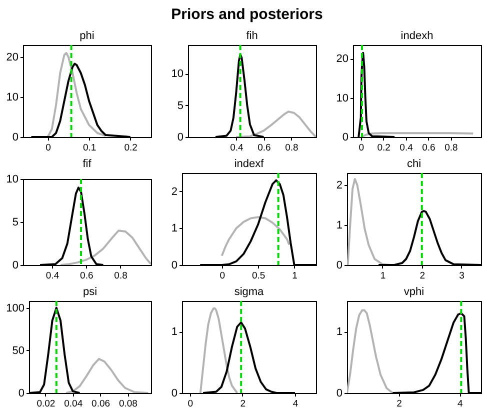  I want to click on text: Priors and posteriors, so click(247, 15).